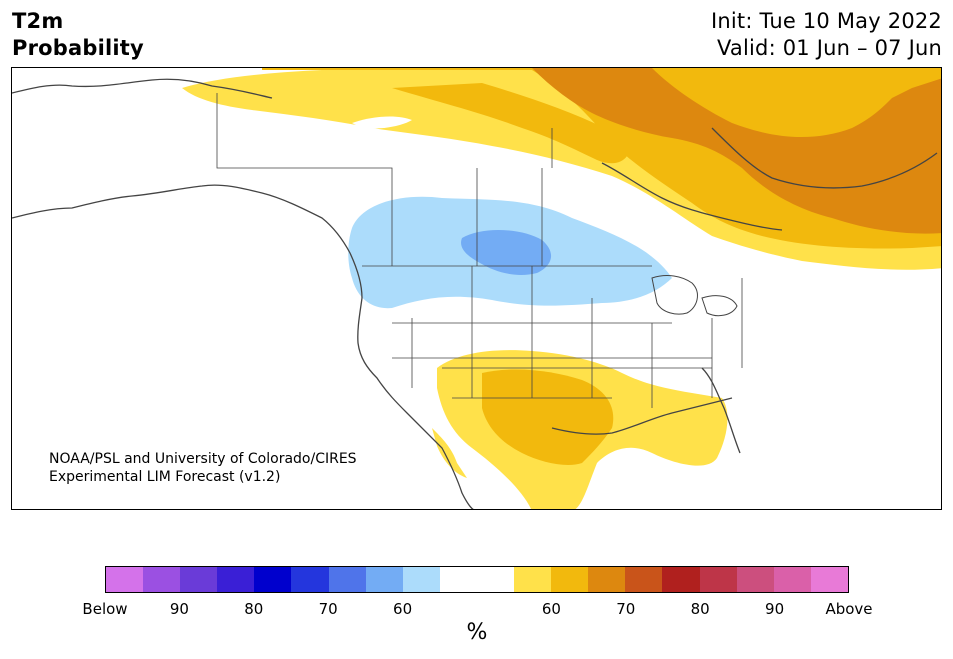 This screenshot has height=659, width=953. What do you see at coordinates (78, 35) in the screenshot?
I see `map-title: T2m Probability` at bounding box center [78, 35].